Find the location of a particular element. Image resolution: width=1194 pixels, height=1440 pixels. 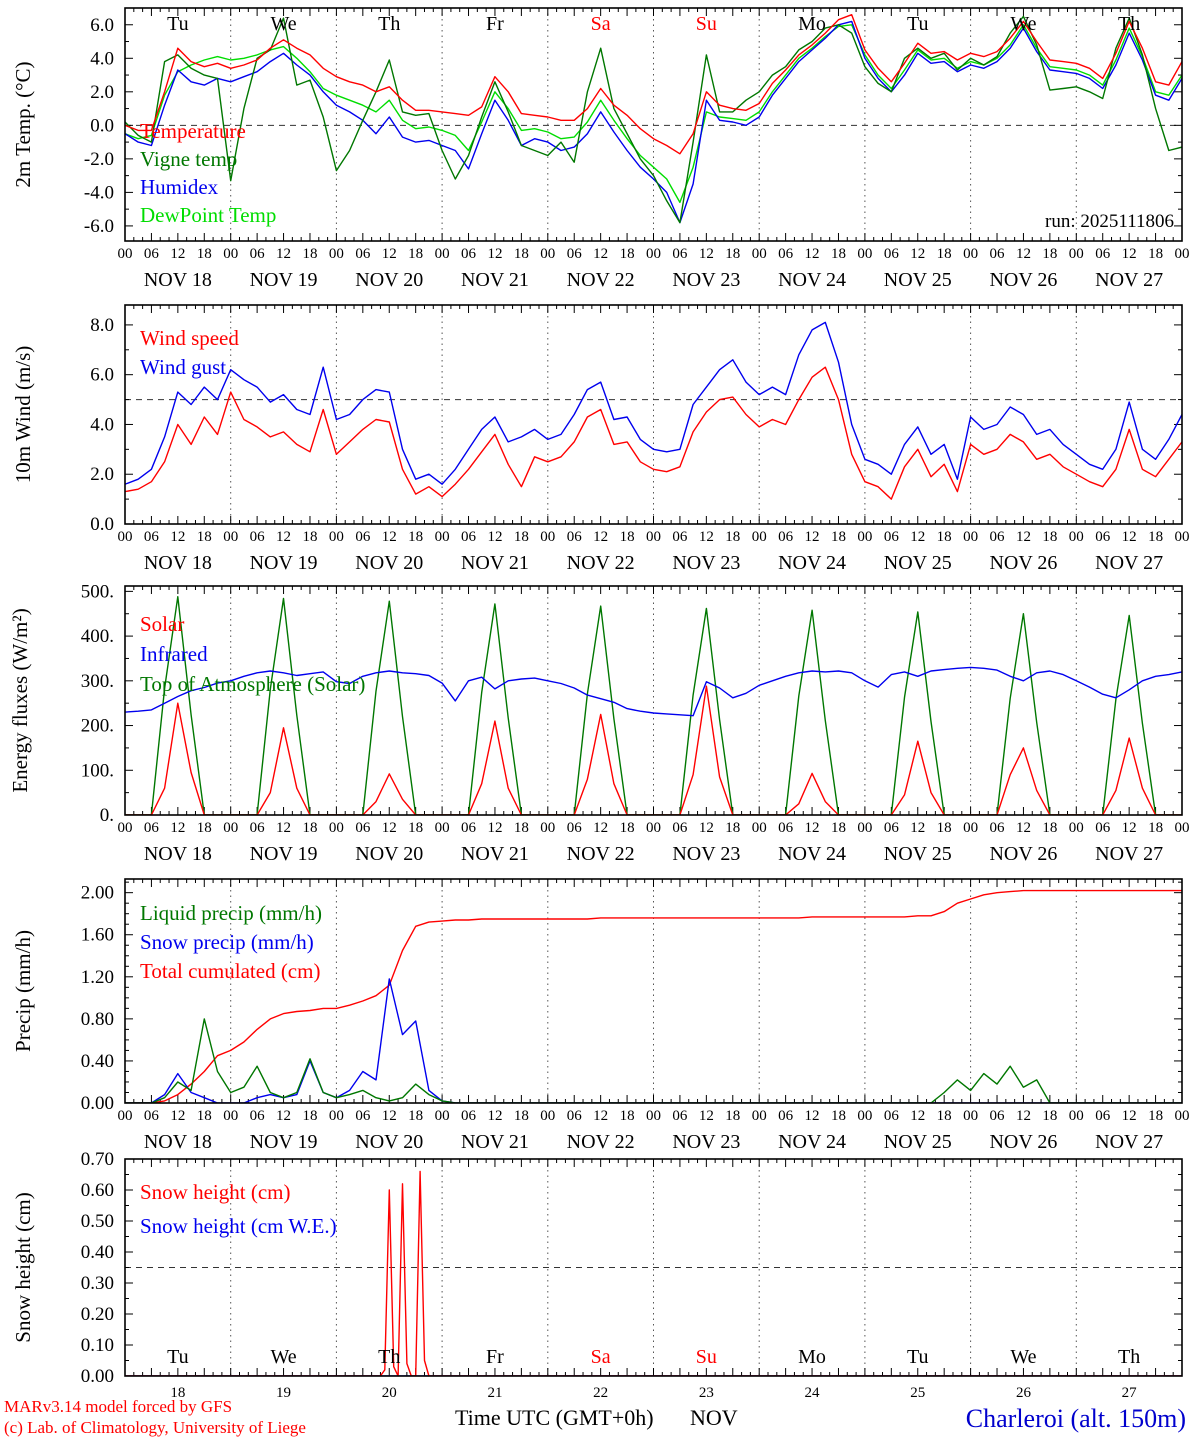

day-name-label: Fr is located at coordinates (495, 1357).